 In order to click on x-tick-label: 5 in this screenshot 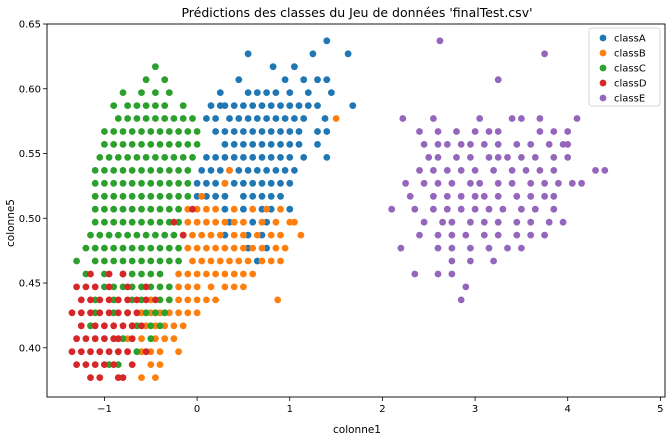, I will do `click(660, 409)`.